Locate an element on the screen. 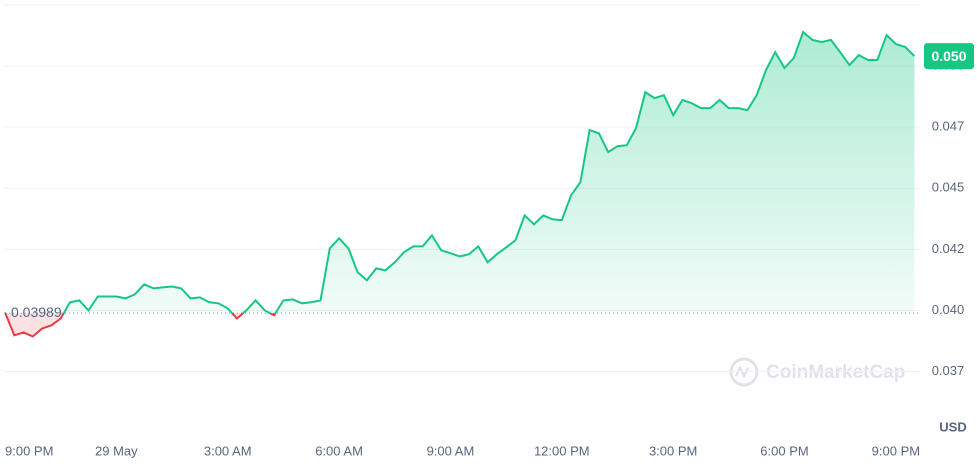  y-tick-label: 0.042 is located at coordinates (948, 248).